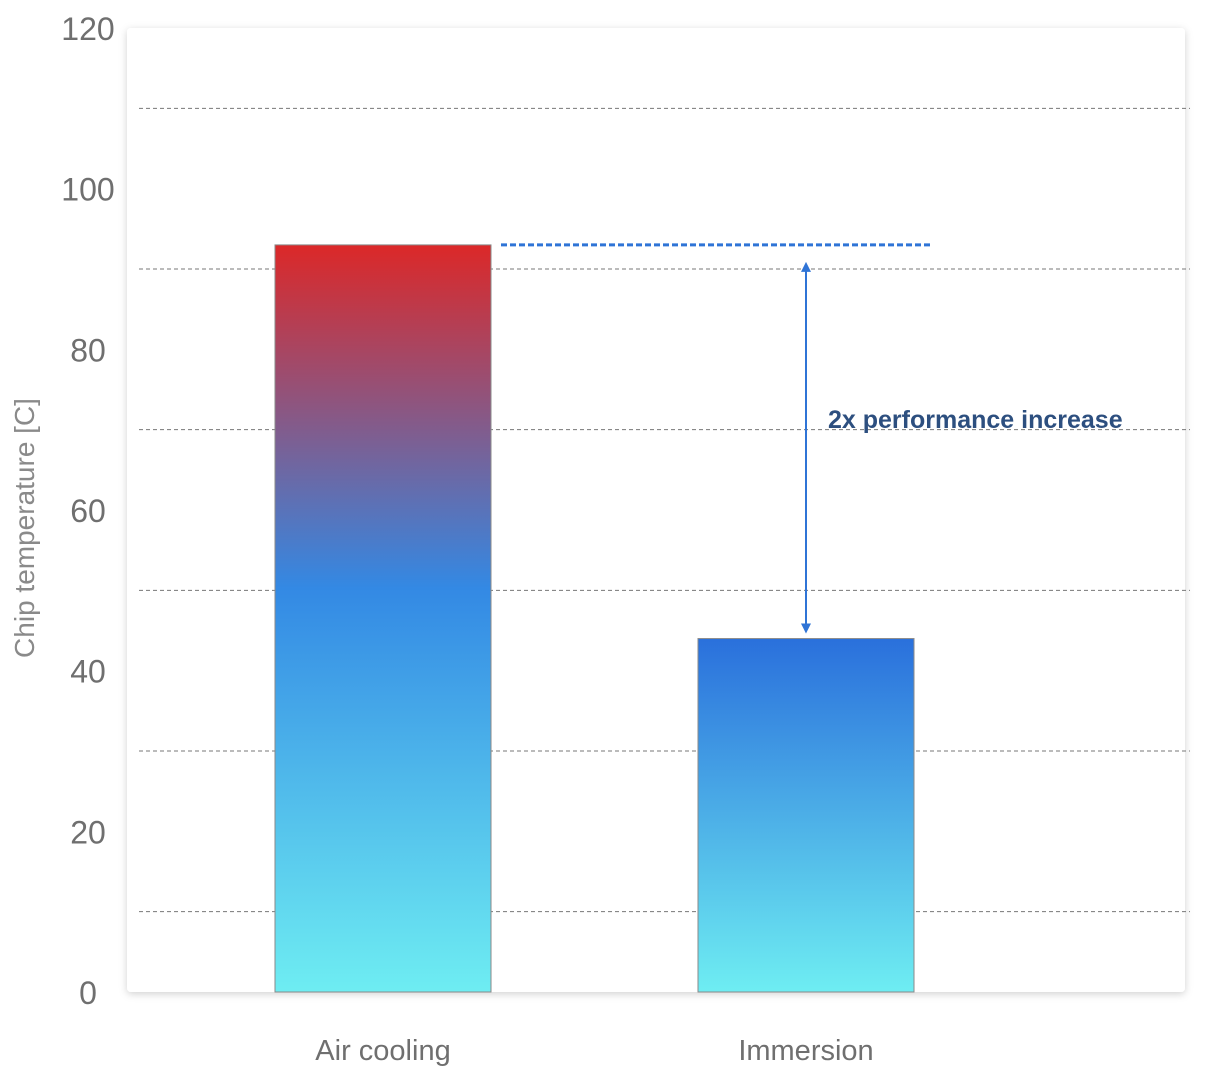 The image size is (1205, 1068). I want to click on y-axis-ticks: 0 20 40 60 80 100 120, so click(87, 511).